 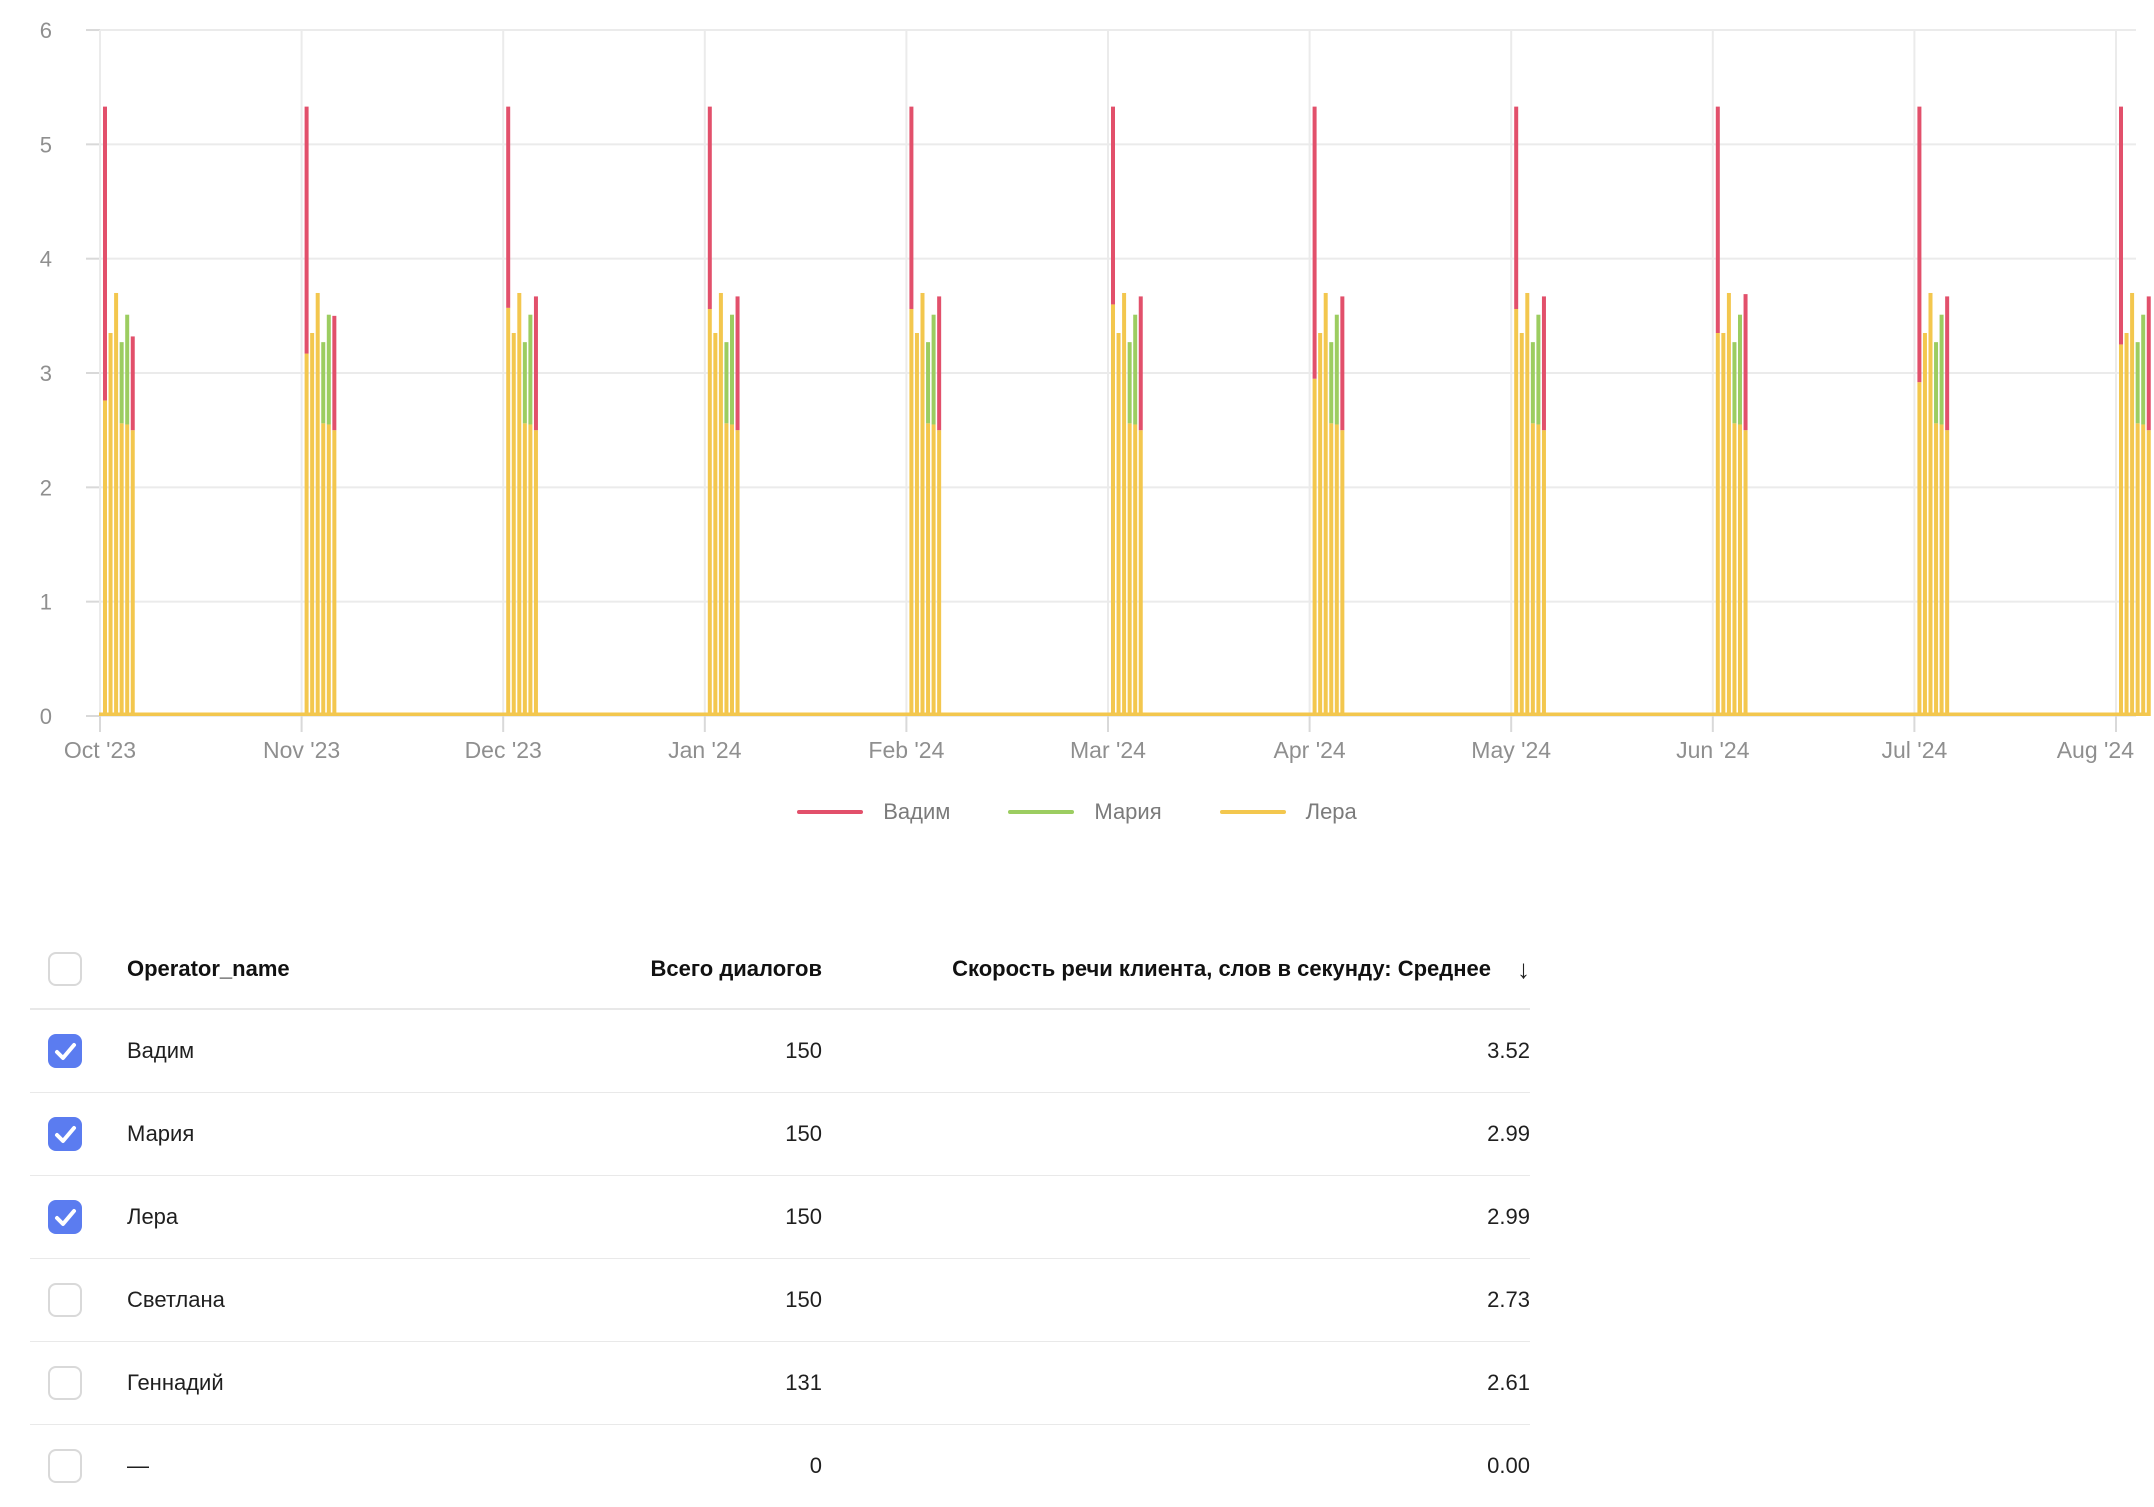 I want to click on legend-item-vadim: Вадим, so click(x=873, y=812).